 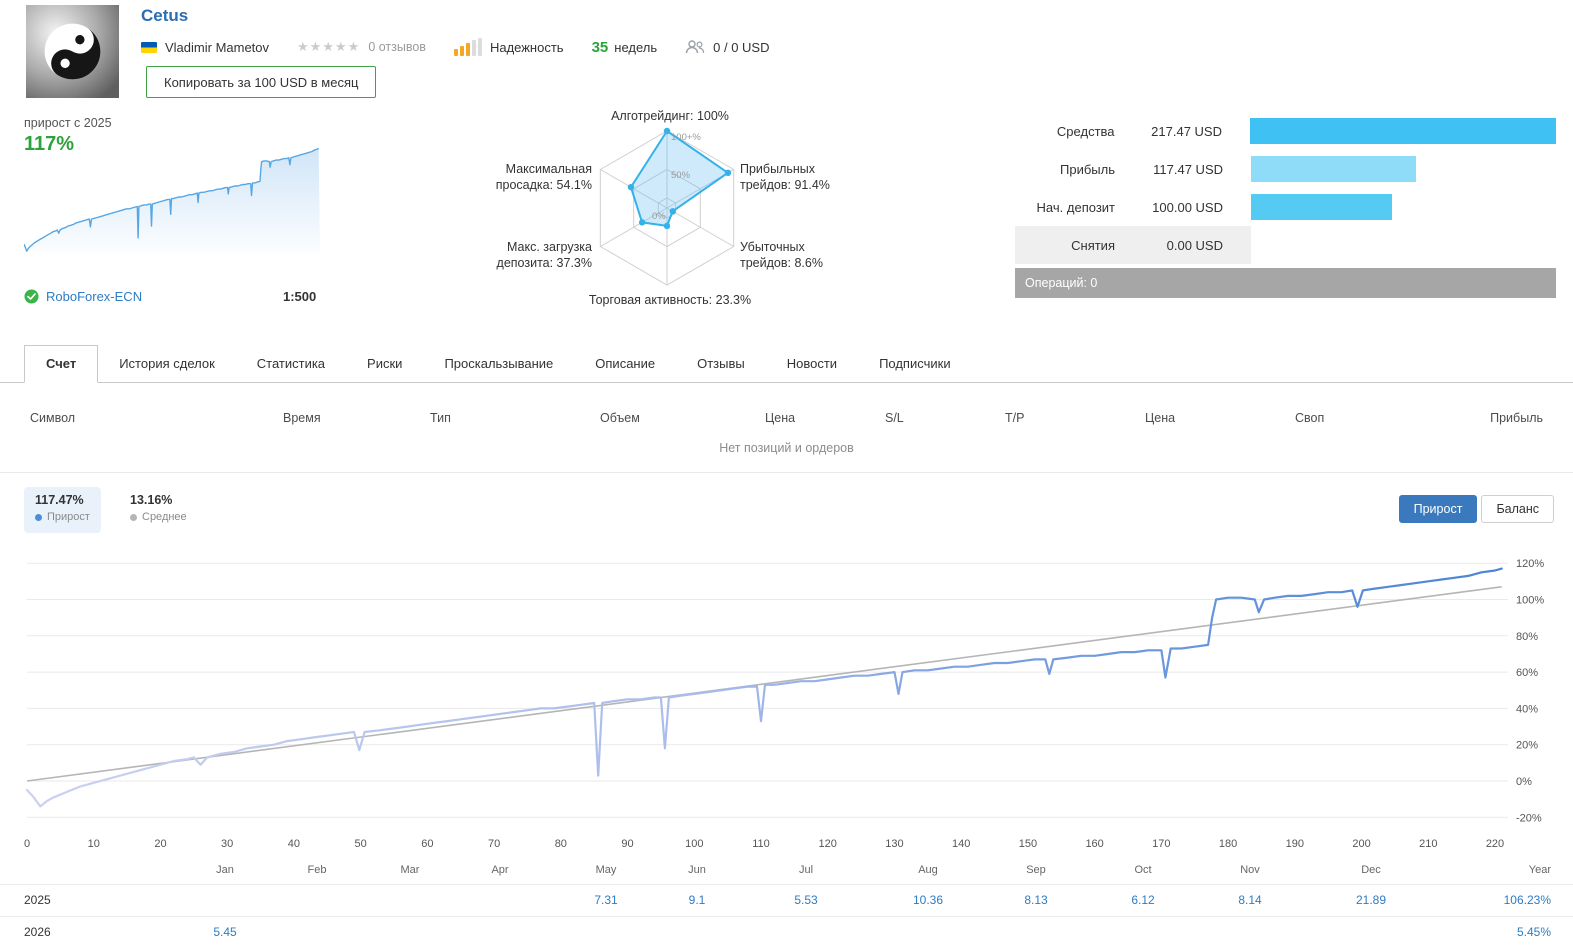 I want to click on positions-column-header: Символ, so click(x=53, y=418).